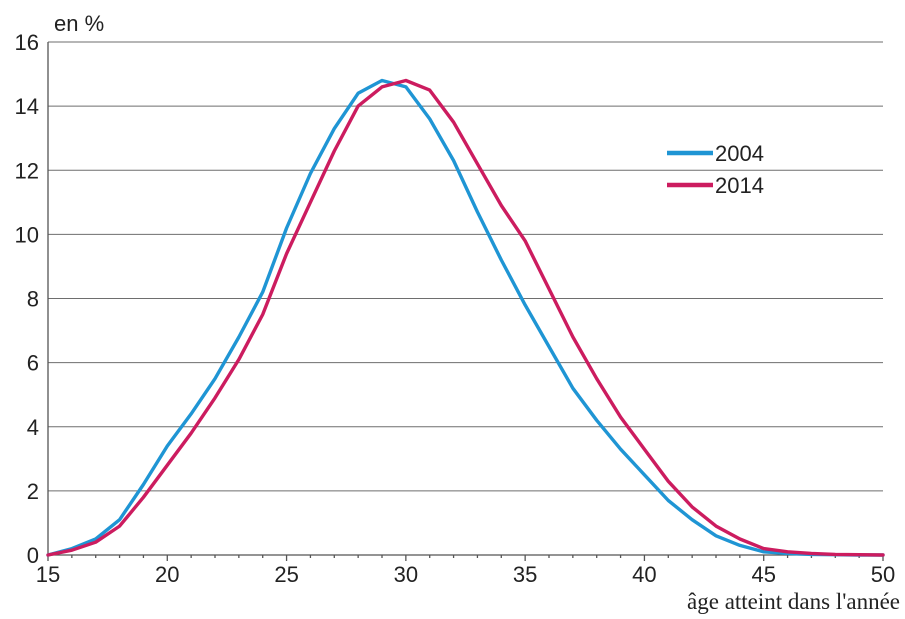 Image resolution: width=905 pixels, height=619 pixels. What do you see at coordinates (33, 555) in the screenshot?
I see `y-tick-label: 0` at bounding box center [33, 555].